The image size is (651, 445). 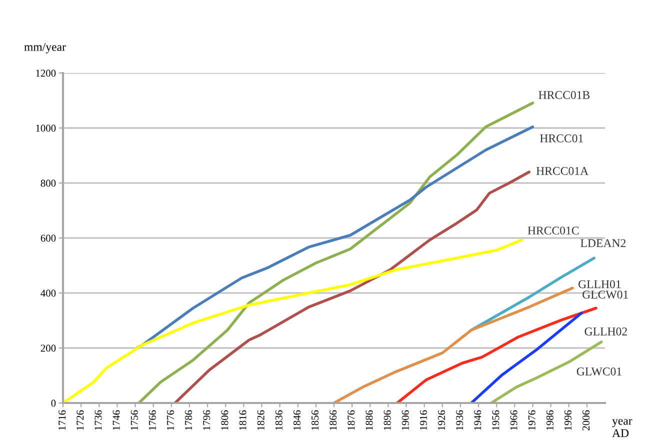 What do you see at coordinates (152, 420) in the screenshot?
I see `x-tick-label: 1766` at bounding box center [152, 420].